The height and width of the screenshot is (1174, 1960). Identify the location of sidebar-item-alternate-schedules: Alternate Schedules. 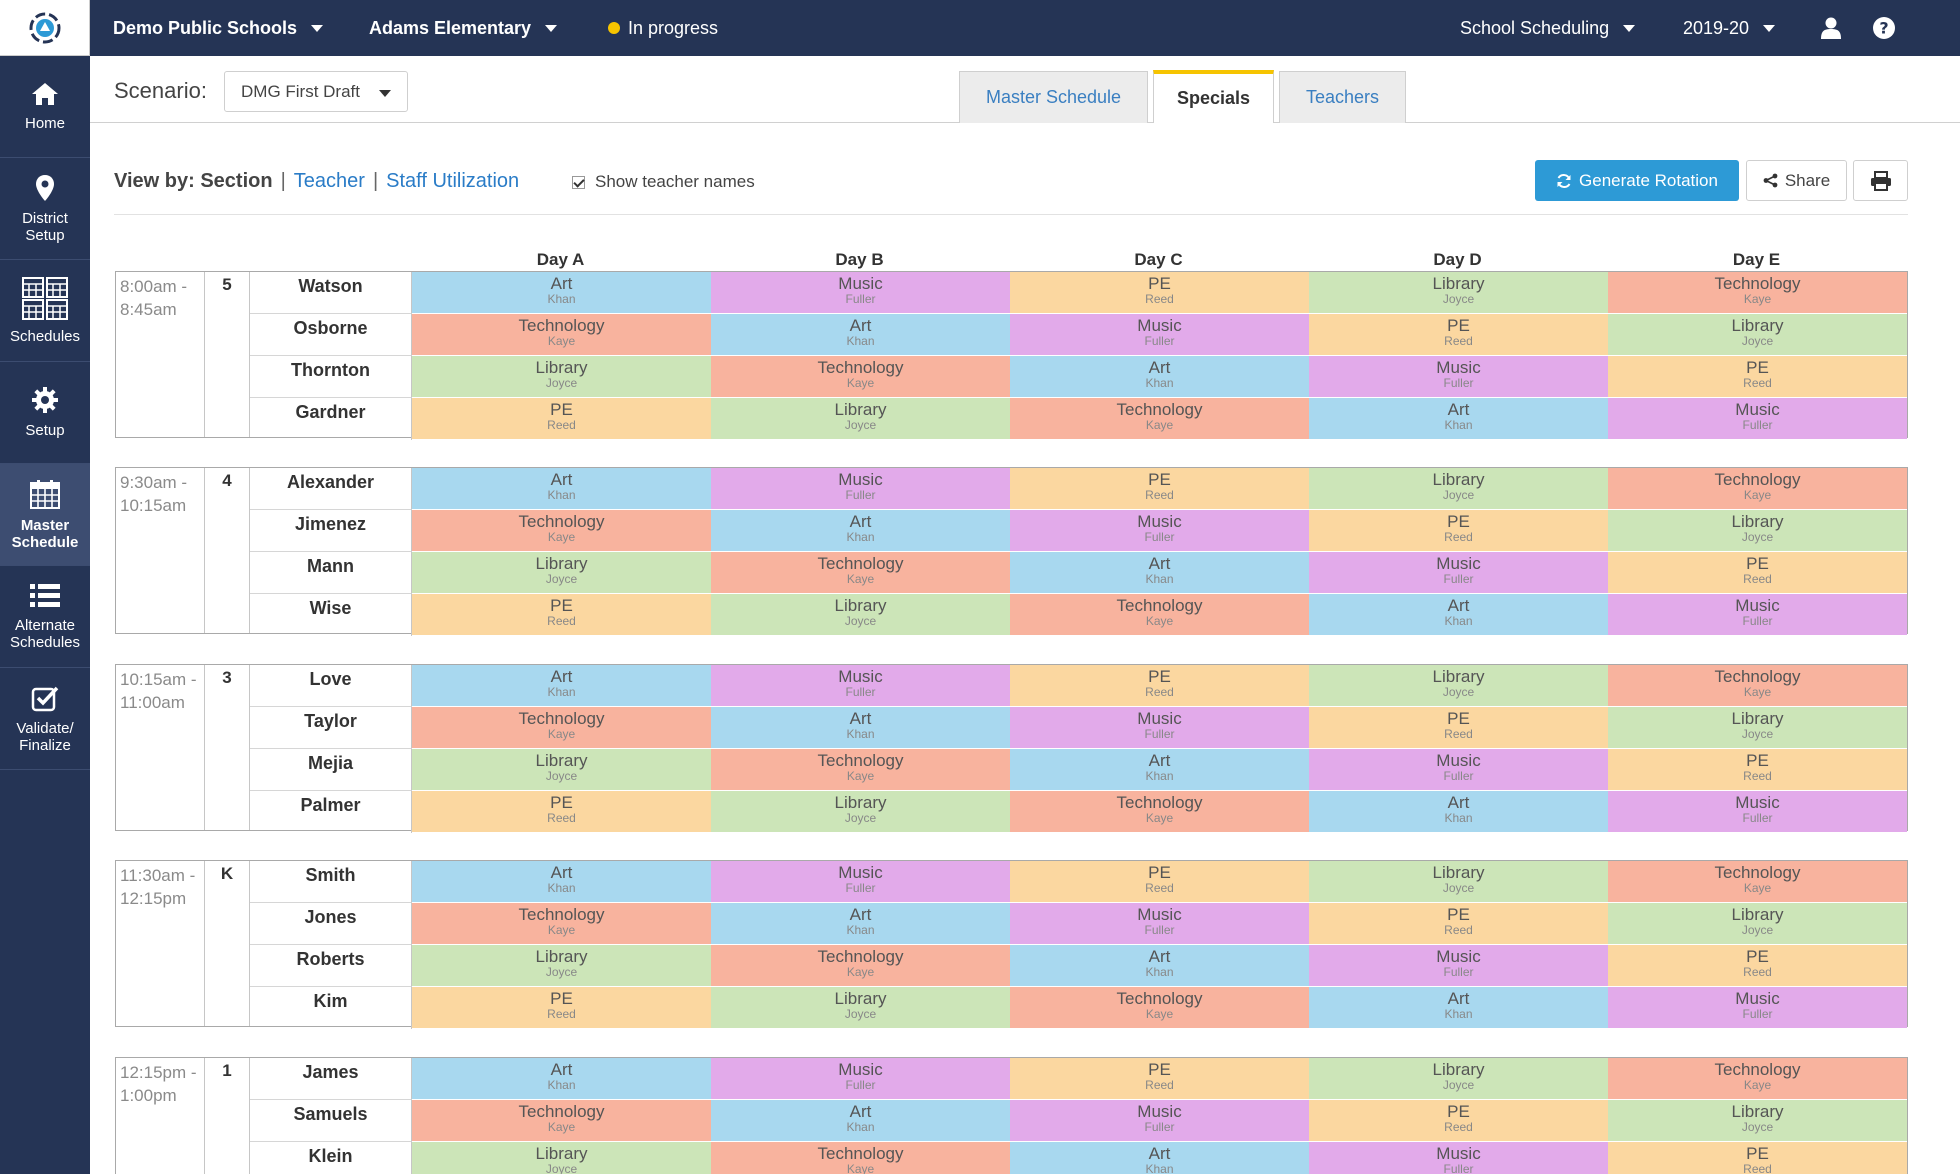
(45, 617).